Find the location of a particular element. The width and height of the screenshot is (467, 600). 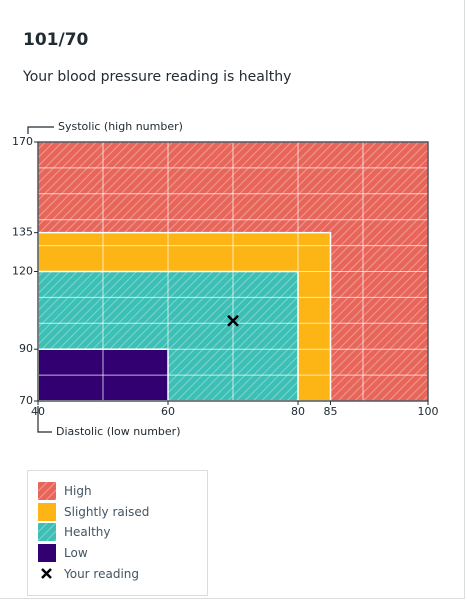

legend-item: Healthy is located at coordinates (122, 532).